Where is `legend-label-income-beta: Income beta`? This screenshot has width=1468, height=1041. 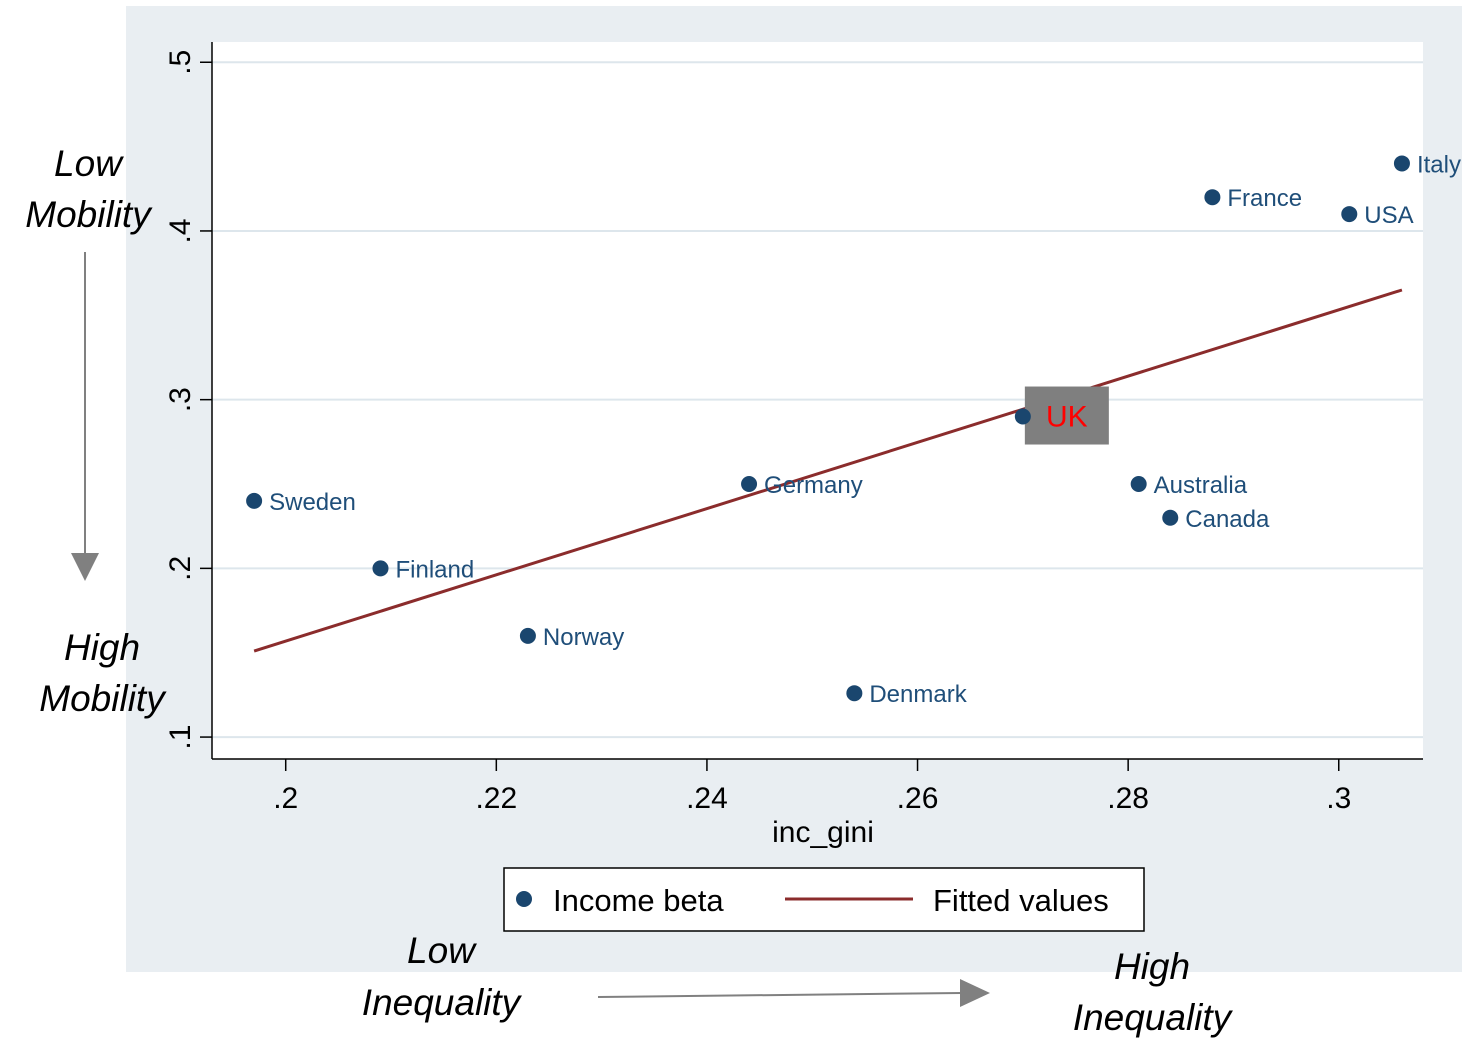
legend-label-income-beta: Income beta is located at coordinates (638, 900).